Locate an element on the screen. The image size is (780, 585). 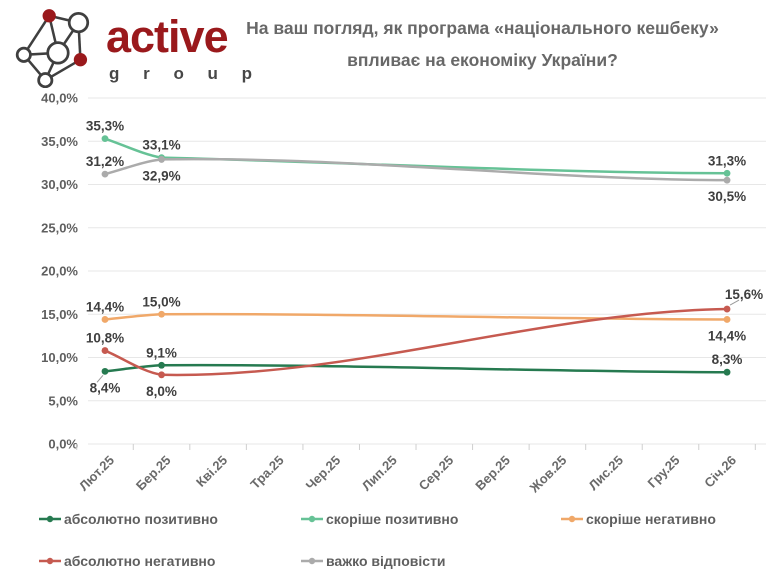
legend-item: абсолютно негативно is located at coordinates (126, 561).